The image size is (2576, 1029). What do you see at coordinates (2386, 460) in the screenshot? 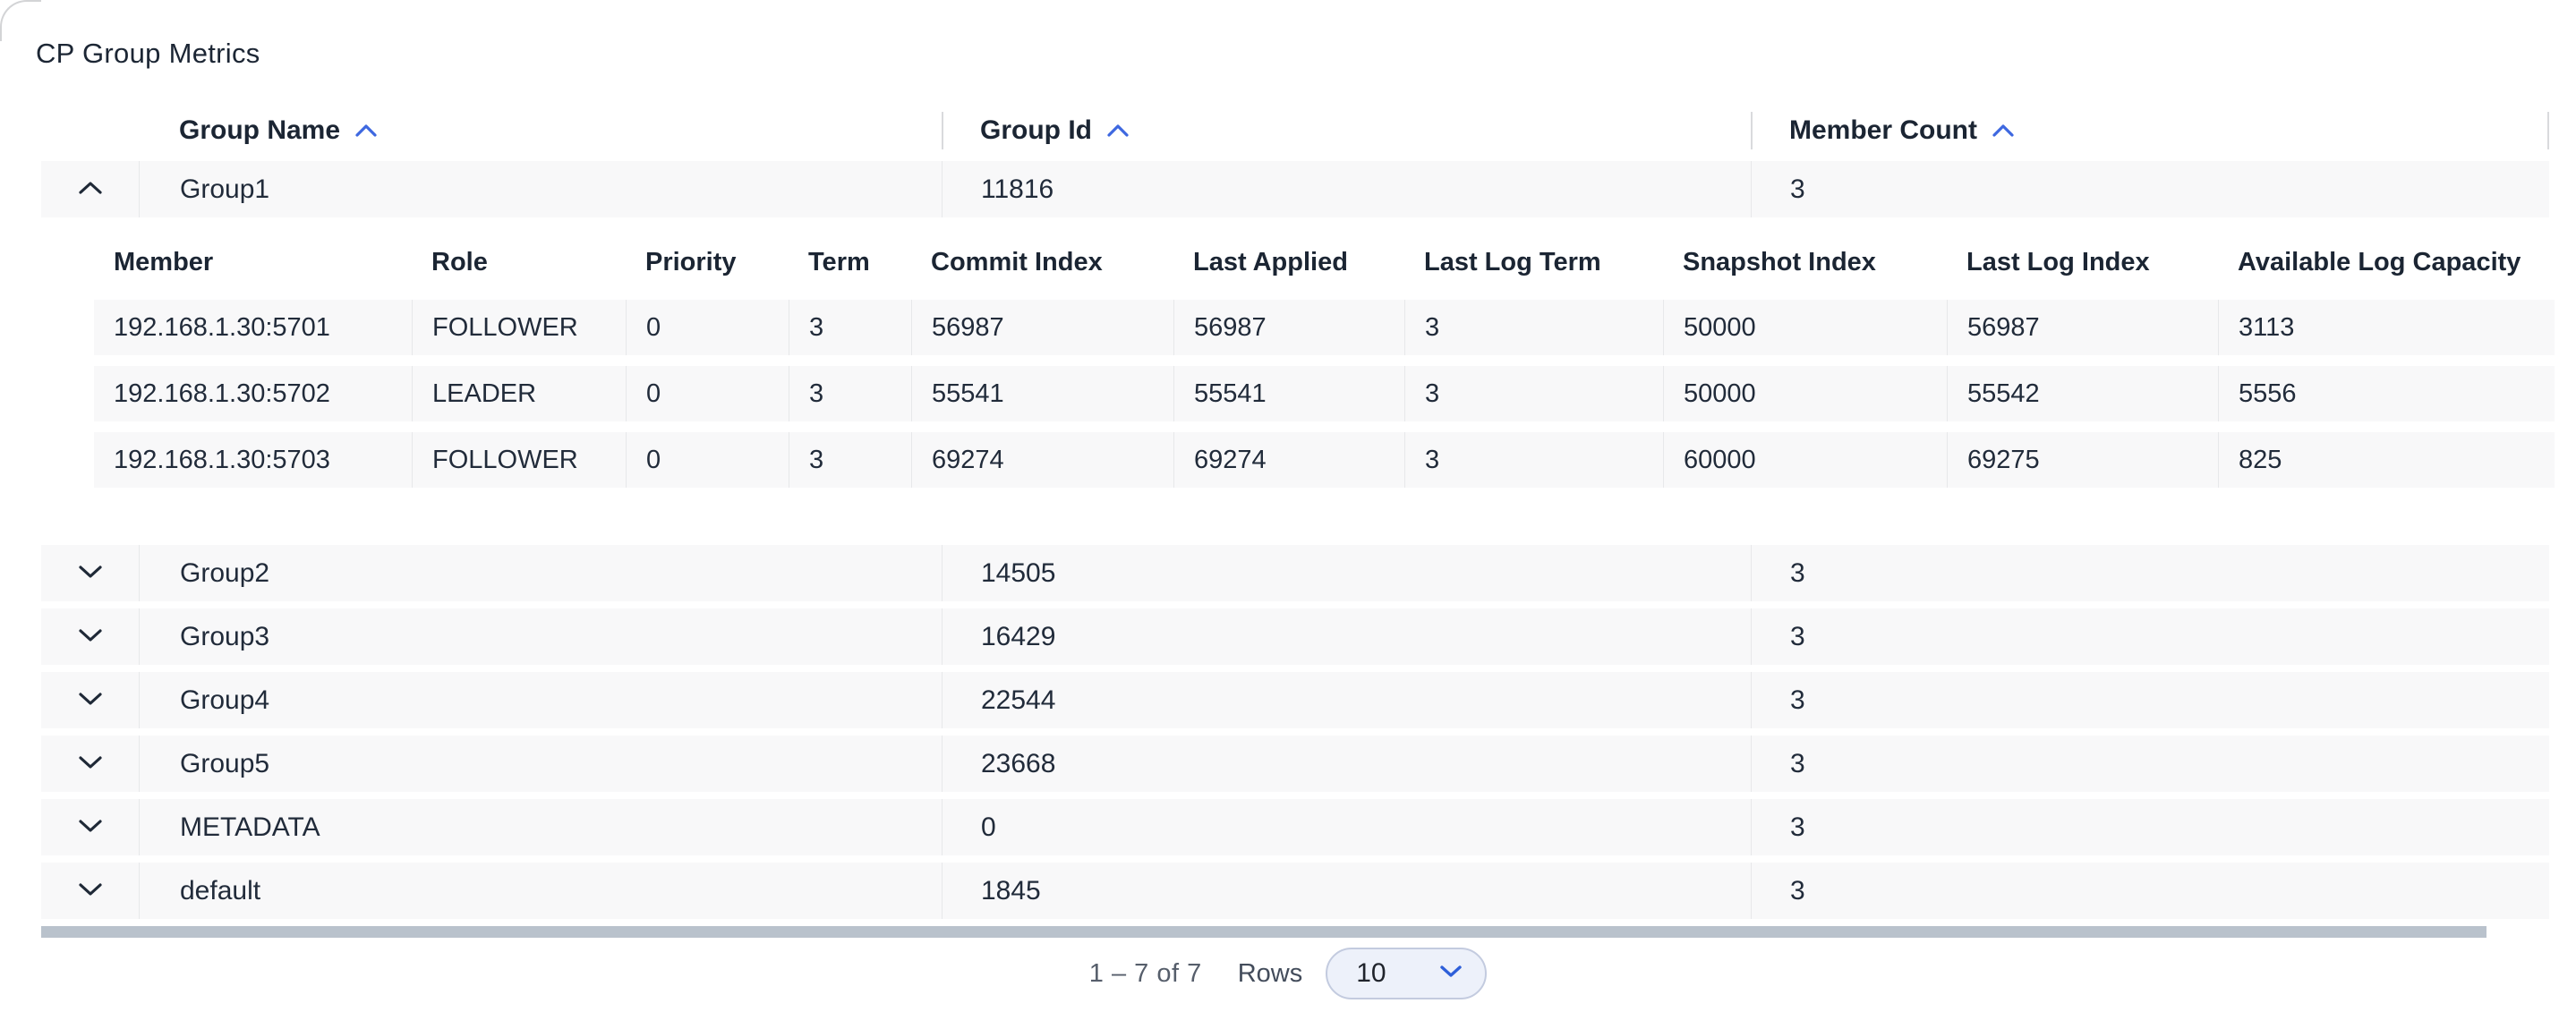
I see `member-available-log-capacity-cell: 825` at bounding box center [2386, 460].